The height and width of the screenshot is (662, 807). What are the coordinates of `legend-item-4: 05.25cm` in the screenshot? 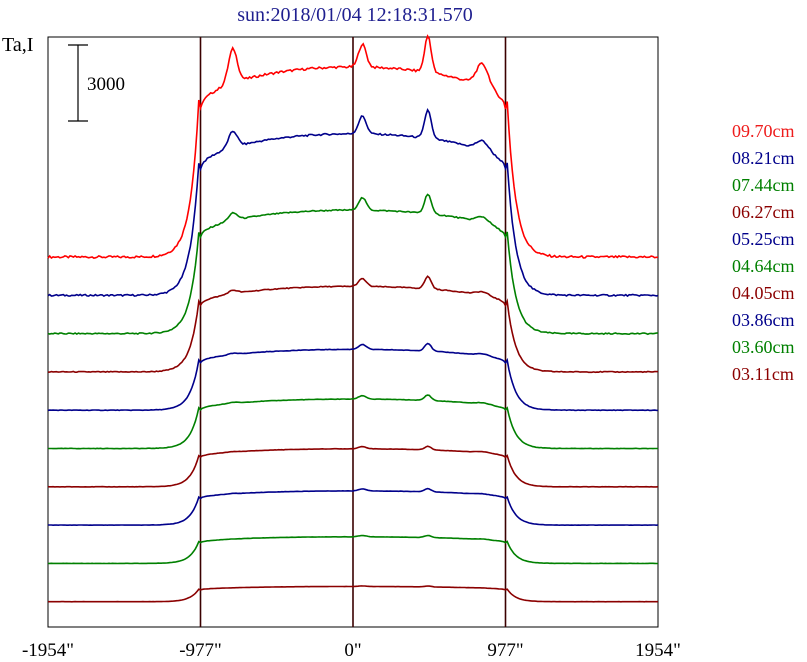 It's located at (763, 239).